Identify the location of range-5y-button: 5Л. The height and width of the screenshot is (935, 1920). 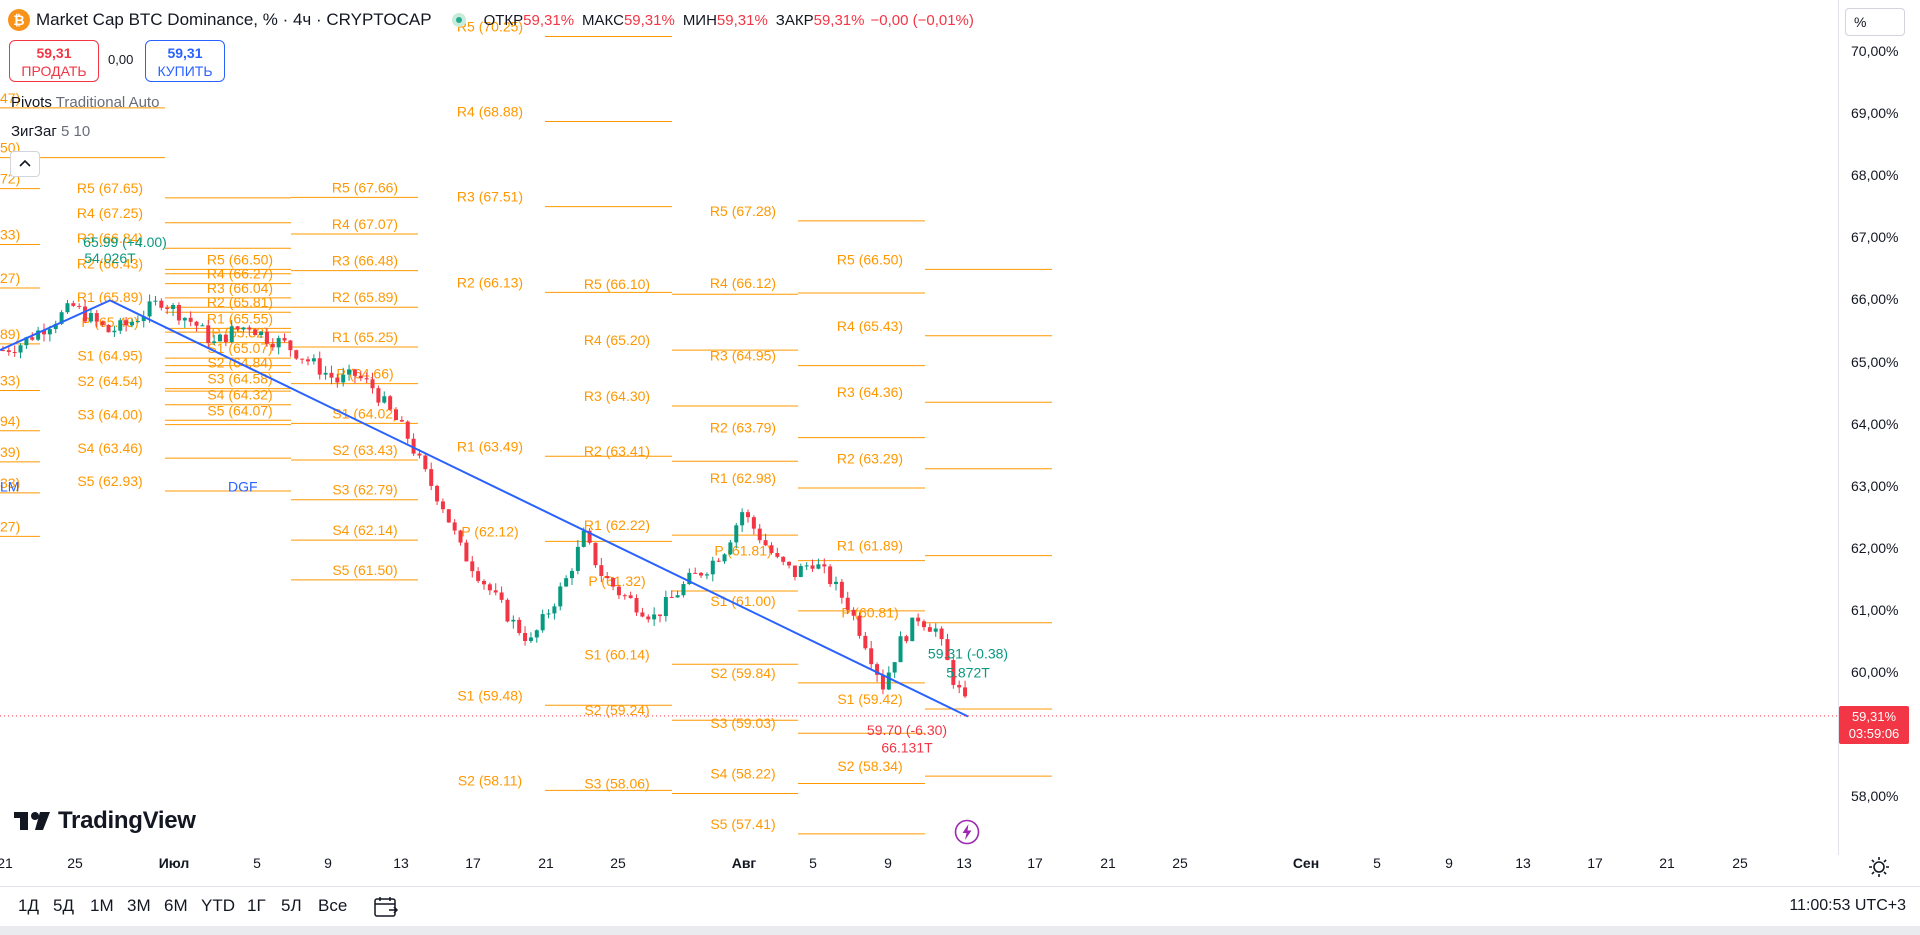
(291, 905).